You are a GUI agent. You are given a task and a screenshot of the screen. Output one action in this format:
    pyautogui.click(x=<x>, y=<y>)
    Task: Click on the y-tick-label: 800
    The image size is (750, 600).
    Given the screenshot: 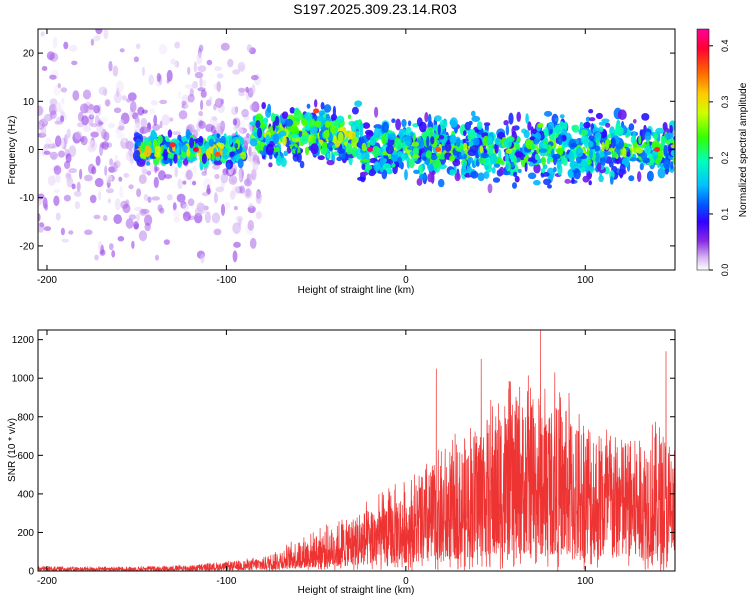 What is the action you would take?
    pyautogui.click(x=25, y=417)
    